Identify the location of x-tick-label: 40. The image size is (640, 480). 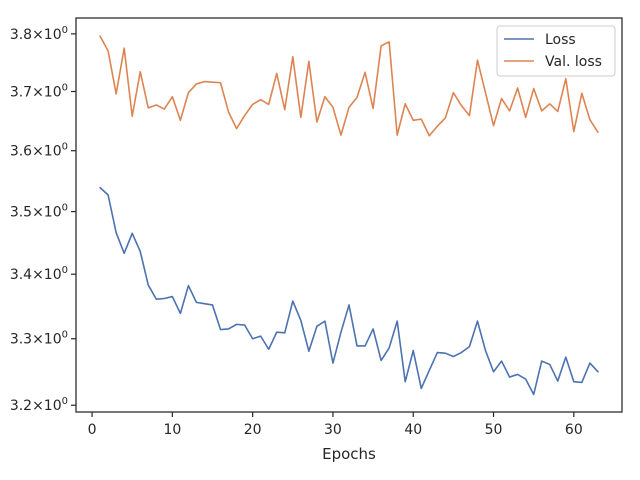
(413, 430).